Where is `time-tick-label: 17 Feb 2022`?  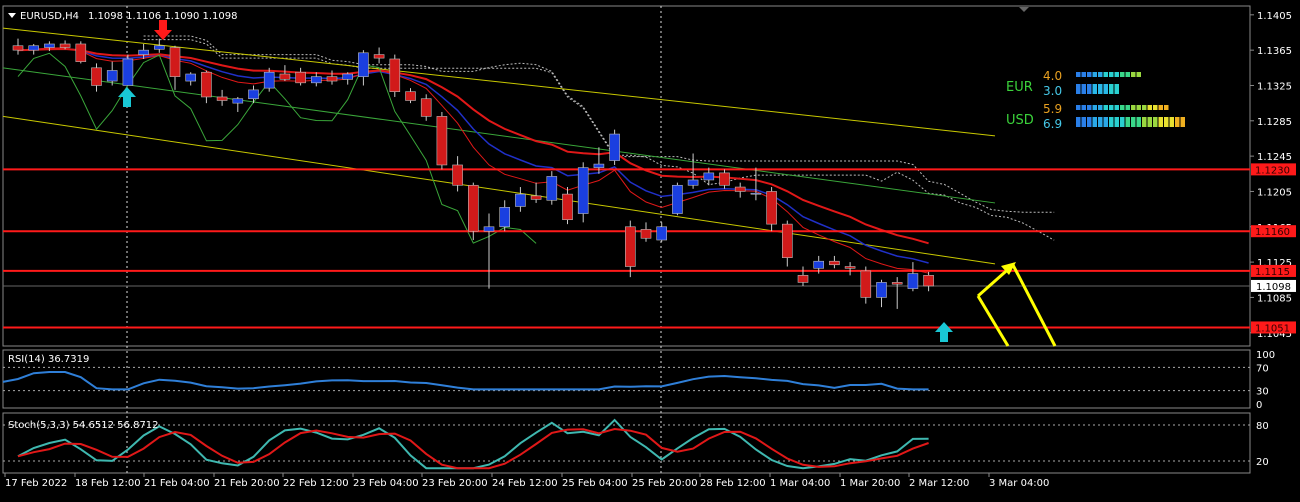
time-tick-label: 17 Feb 2022 is located at coordinates (36, 483).